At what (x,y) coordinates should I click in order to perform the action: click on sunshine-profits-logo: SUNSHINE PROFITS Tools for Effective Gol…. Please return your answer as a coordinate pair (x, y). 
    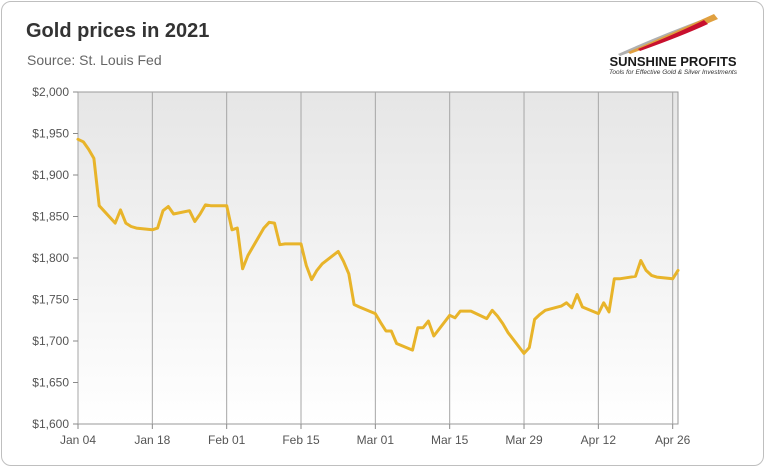
    Looking at the image, I should click on (673, 45).